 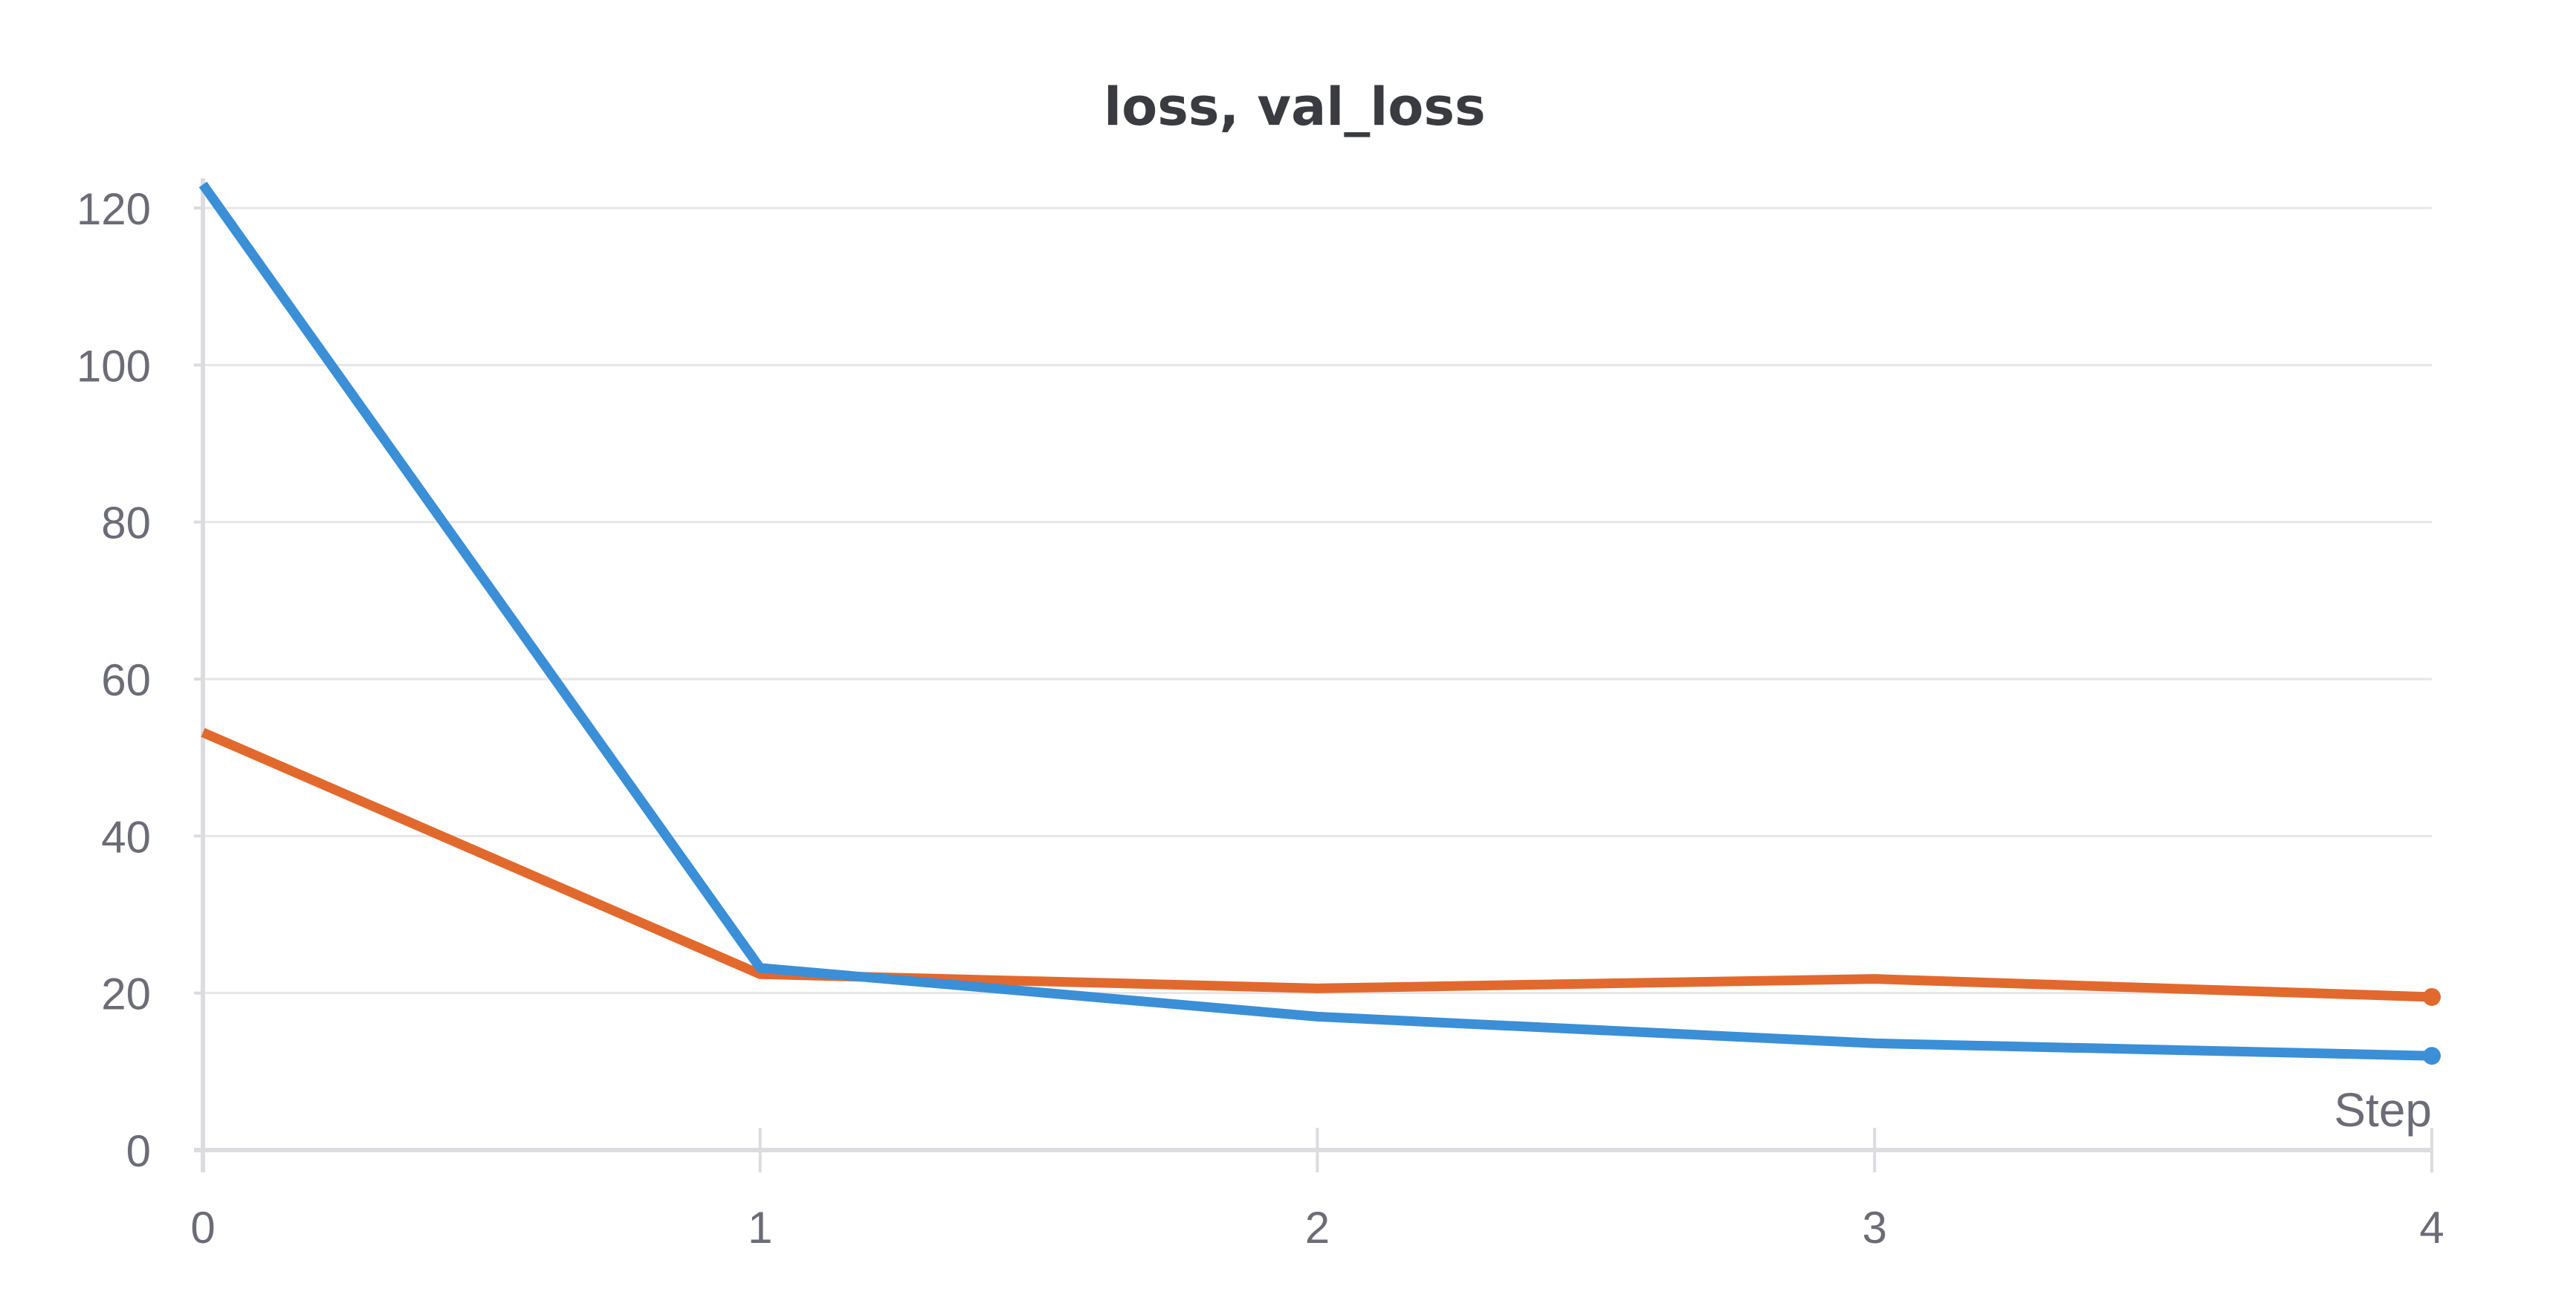 What do you see at coordinates (114, 366) in the screenshot?
I see `y-tick-label: 100` at bounding box center [114, 366].